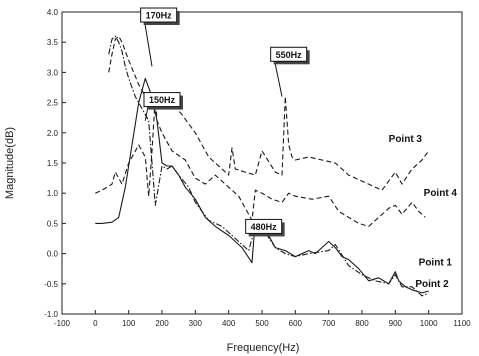  Describe the element at coordinates (406, 139) in the screenshot. I see `series-label-point-3: Point 3` at that location.